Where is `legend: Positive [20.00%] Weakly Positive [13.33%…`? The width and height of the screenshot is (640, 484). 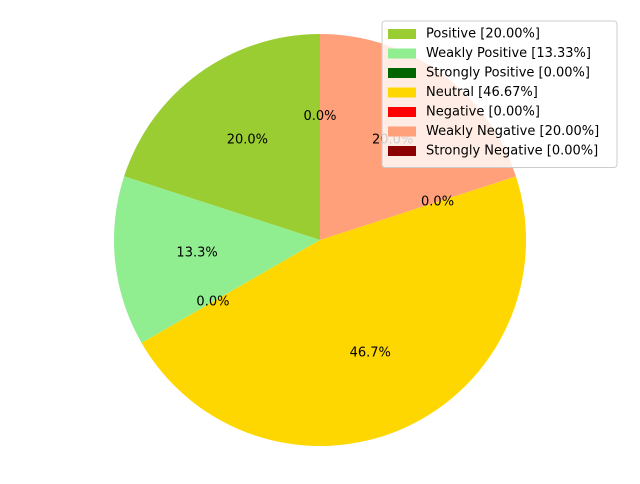 legend: Positive [20.00%] Weakly Positive [13.33%… is located at coordinates (499, 94).